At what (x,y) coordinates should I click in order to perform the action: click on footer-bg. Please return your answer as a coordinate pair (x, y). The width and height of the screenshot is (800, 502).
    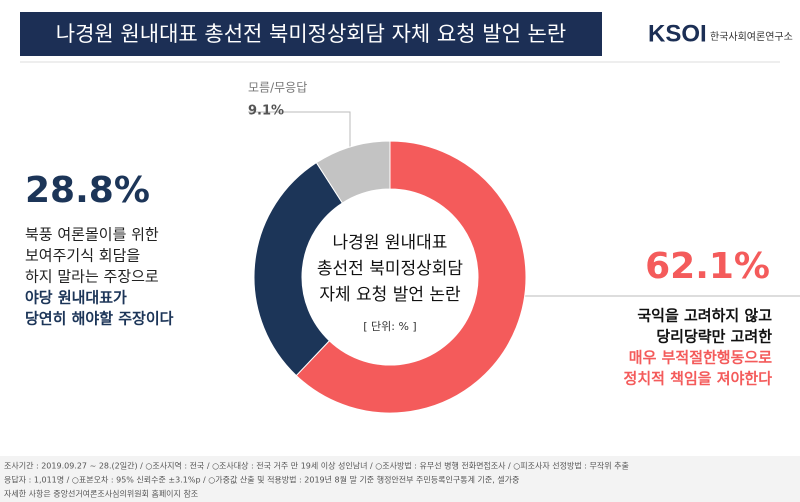
    Looking at the image, I should click on (400, 479).